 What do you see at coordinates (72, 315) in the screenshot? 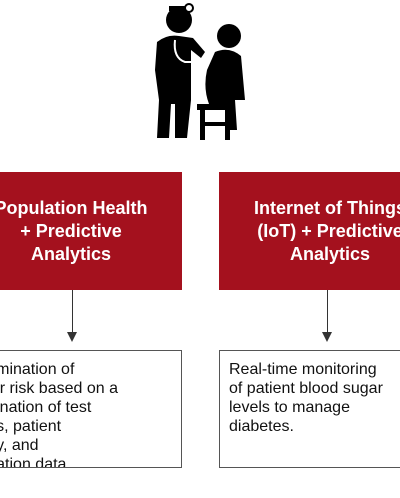
I see `left-connector-line` at bounding box center [72, 315].